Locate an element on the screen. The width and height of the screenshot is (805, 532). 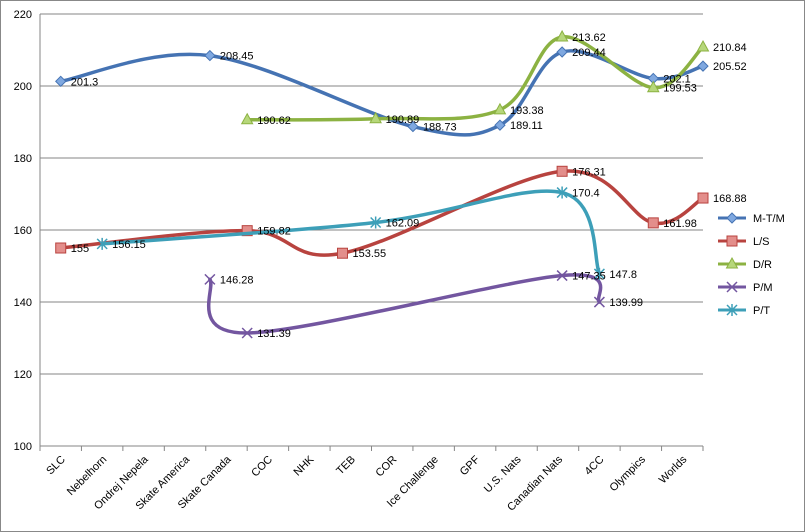
y-tick-label: 120 is located at coordinates (23, 375).